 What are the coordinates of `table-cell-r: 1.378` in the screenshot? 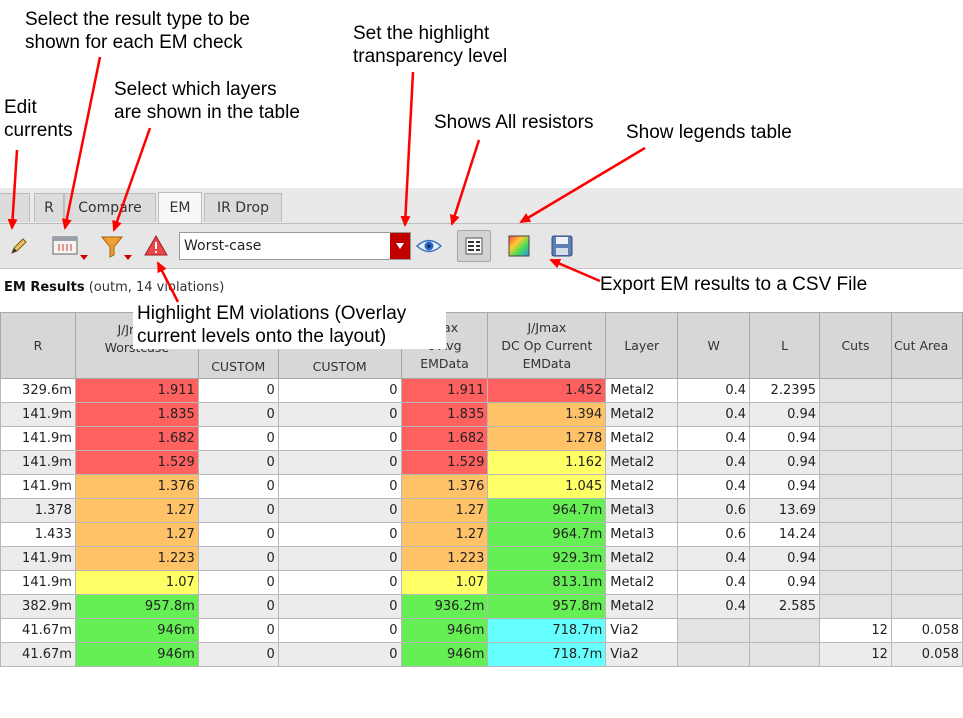 It's located at (38, 510).